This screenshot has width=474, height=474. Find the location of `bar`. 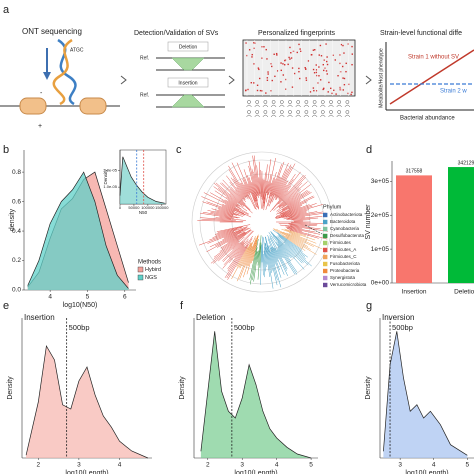

bar is located at coordinates (414, 229).